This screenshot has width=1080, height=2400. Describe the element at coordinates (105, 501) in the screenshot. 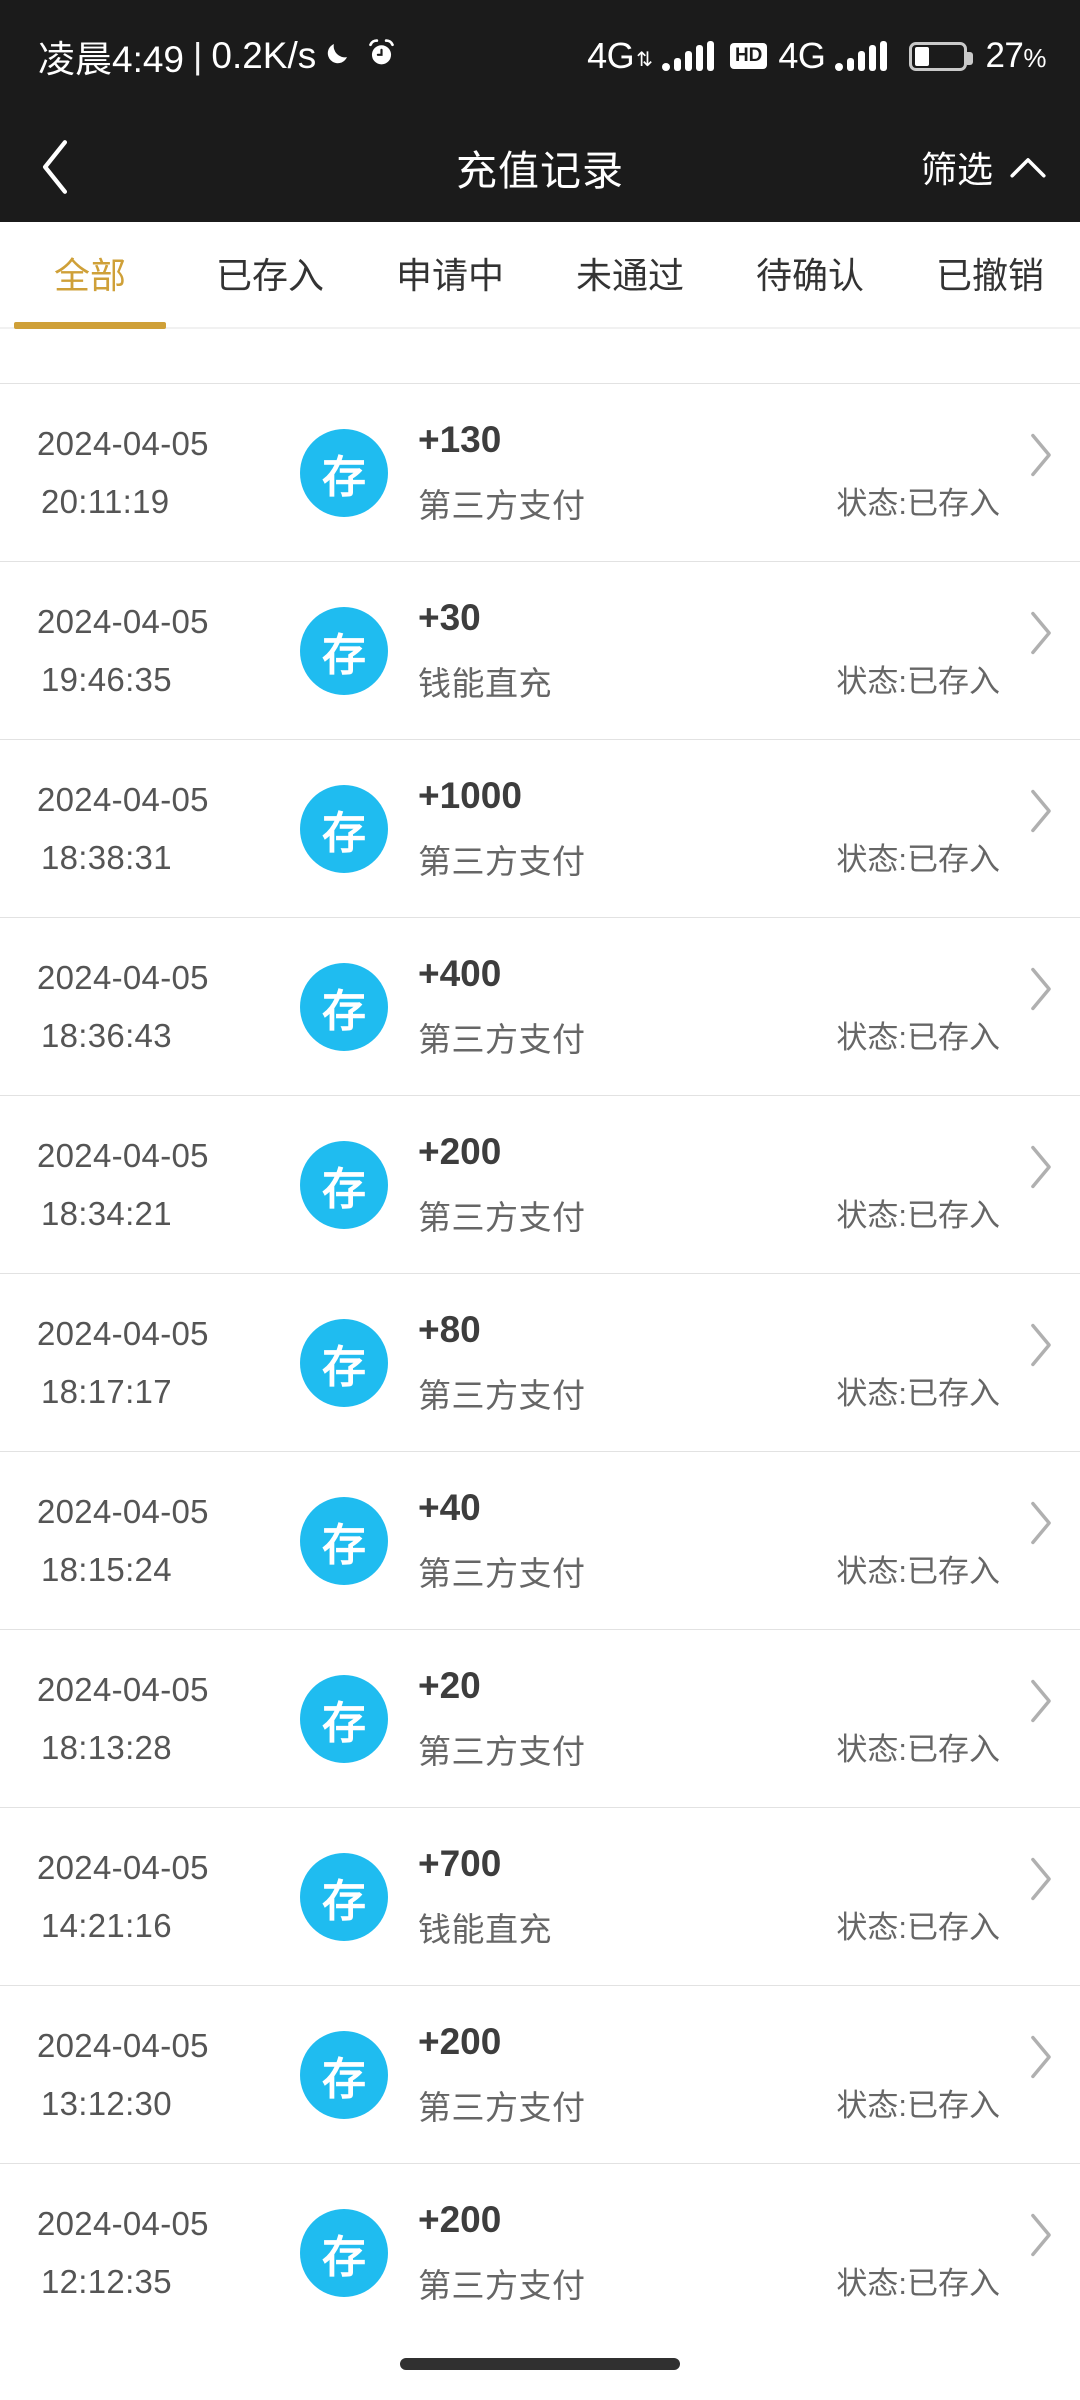

I see `row-time: 20:11:19` at that location.